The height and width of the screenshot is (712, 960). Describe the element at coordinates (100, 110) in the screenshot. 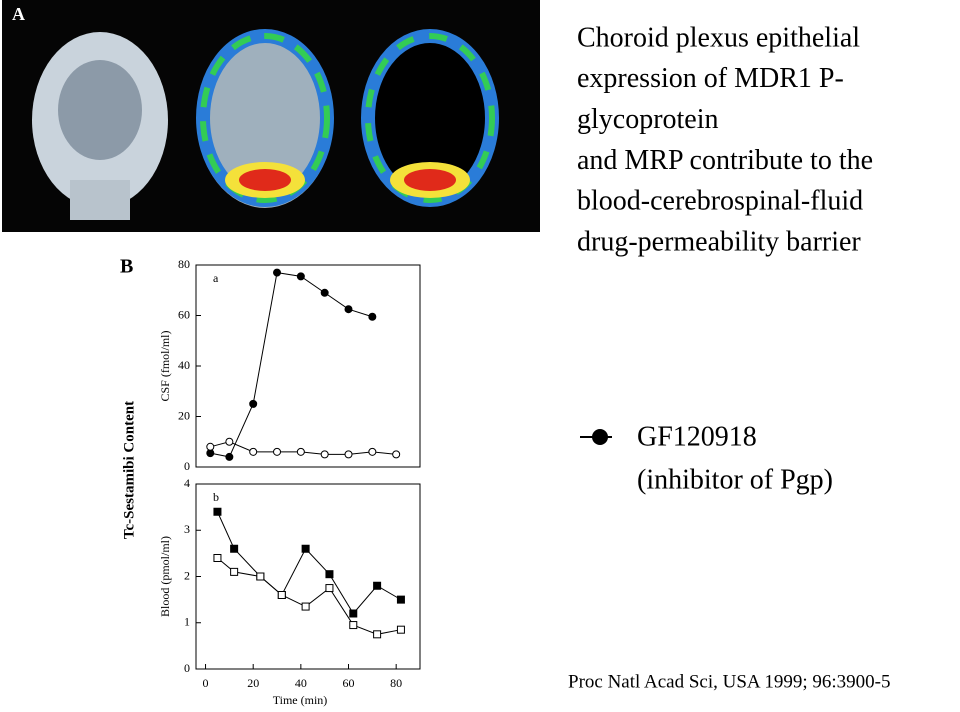

I see `scan-inner` at that location.